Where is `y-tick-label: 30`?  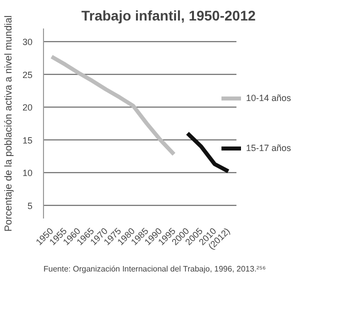
y-tick-label: 30 is located at coordinates (27, 42).